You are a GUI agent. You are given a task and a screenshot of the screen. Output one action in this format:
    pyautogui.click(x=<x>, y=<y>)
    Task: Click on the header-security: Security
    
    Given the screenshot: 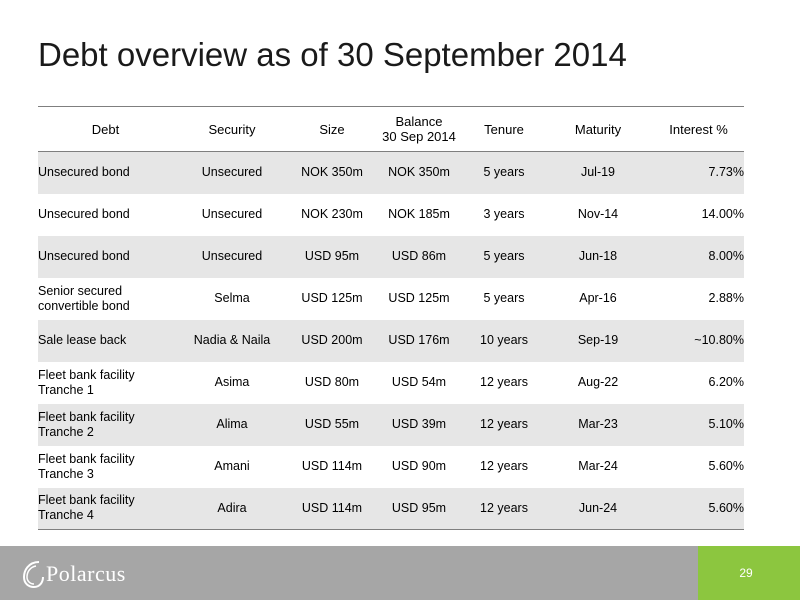 What is the action you would take?
    pyautogui.click(x=232, y=129)
    